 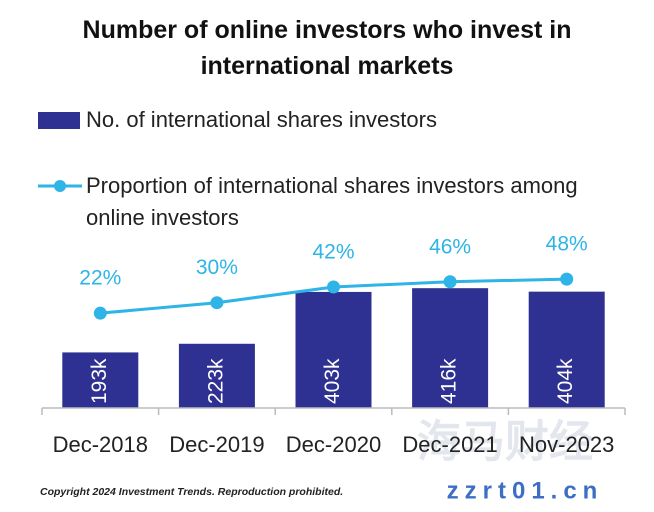 I want to click on bar-value-label: 193k, so click(x=99, y=381).